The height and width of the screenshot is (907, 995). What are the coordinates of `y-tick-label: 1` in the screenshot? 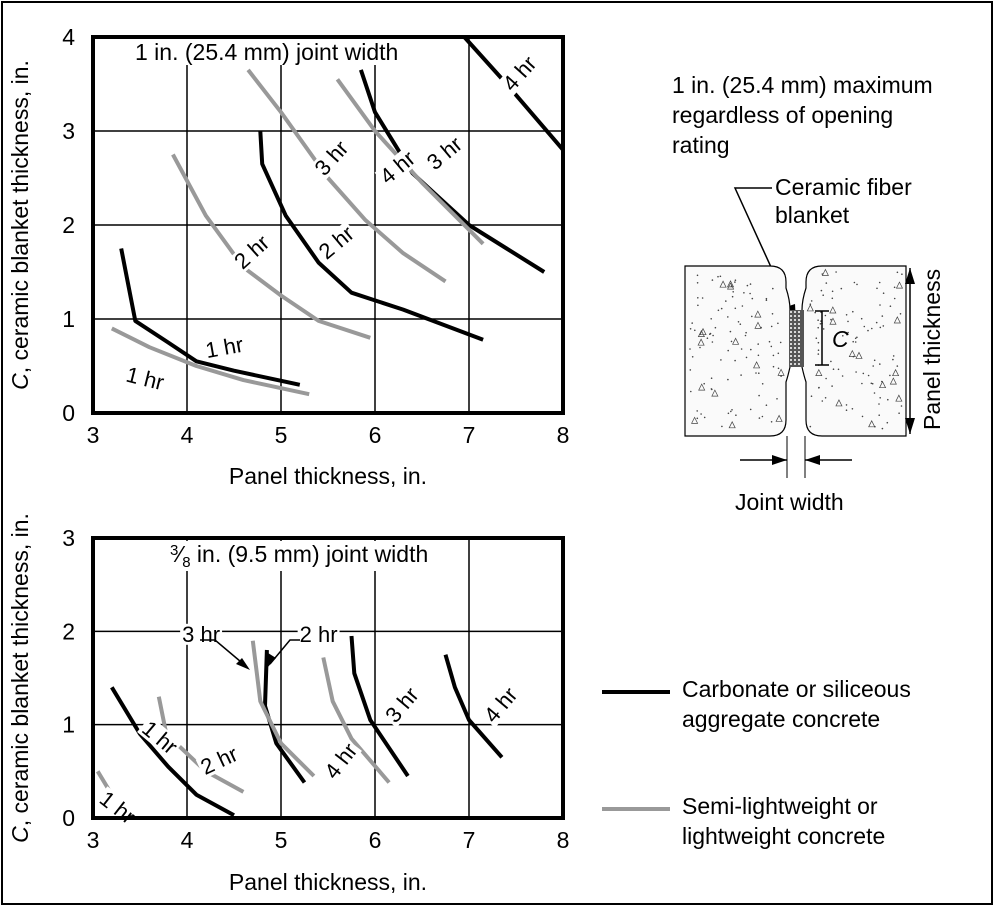 It's located at (68, 725).